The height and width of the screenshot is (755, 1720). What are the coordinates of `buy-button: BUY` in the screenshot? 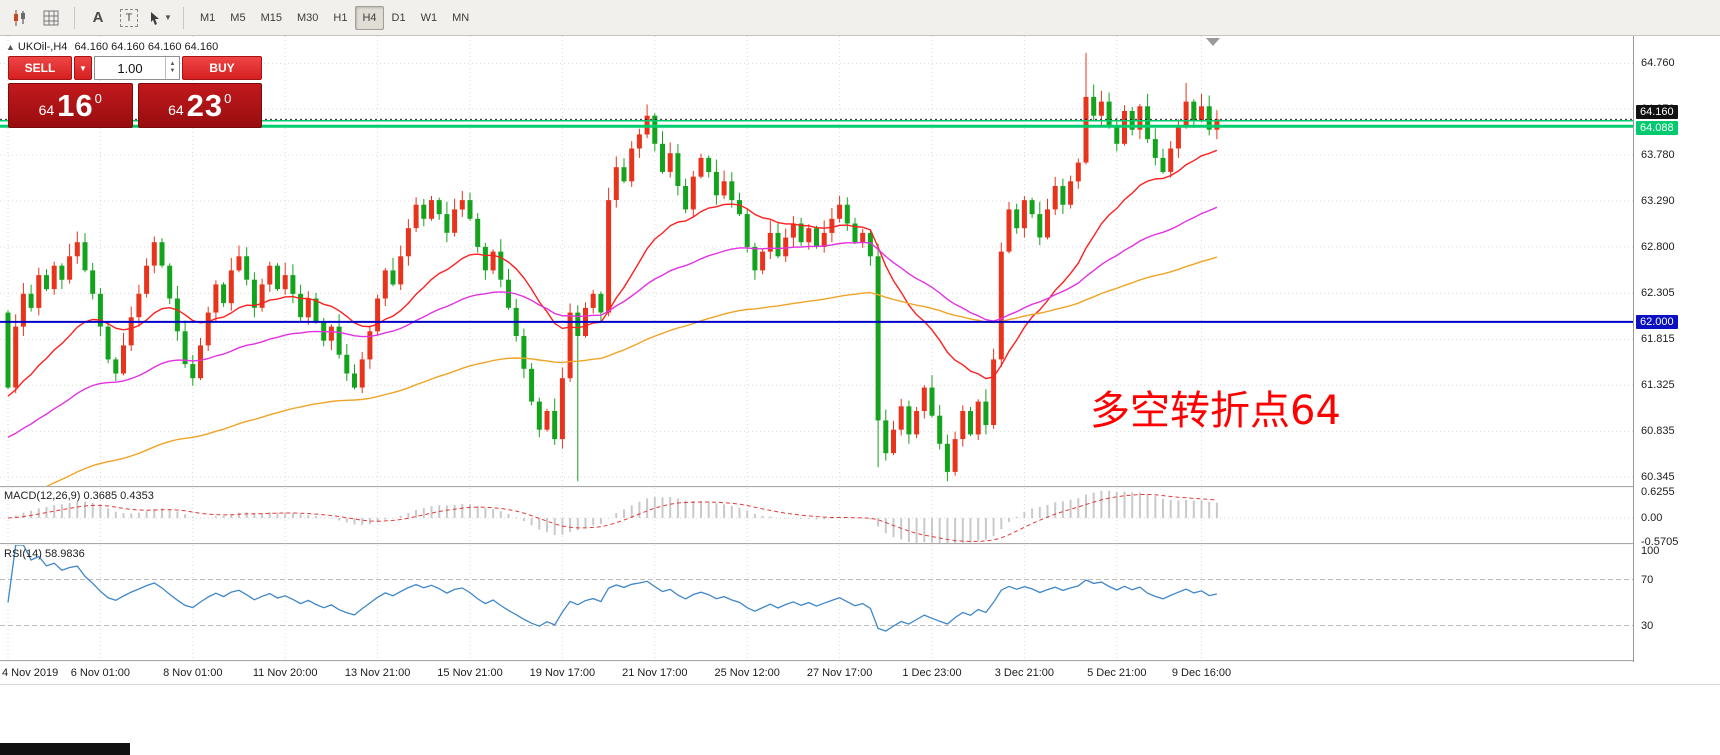 It's located at (222, 68).